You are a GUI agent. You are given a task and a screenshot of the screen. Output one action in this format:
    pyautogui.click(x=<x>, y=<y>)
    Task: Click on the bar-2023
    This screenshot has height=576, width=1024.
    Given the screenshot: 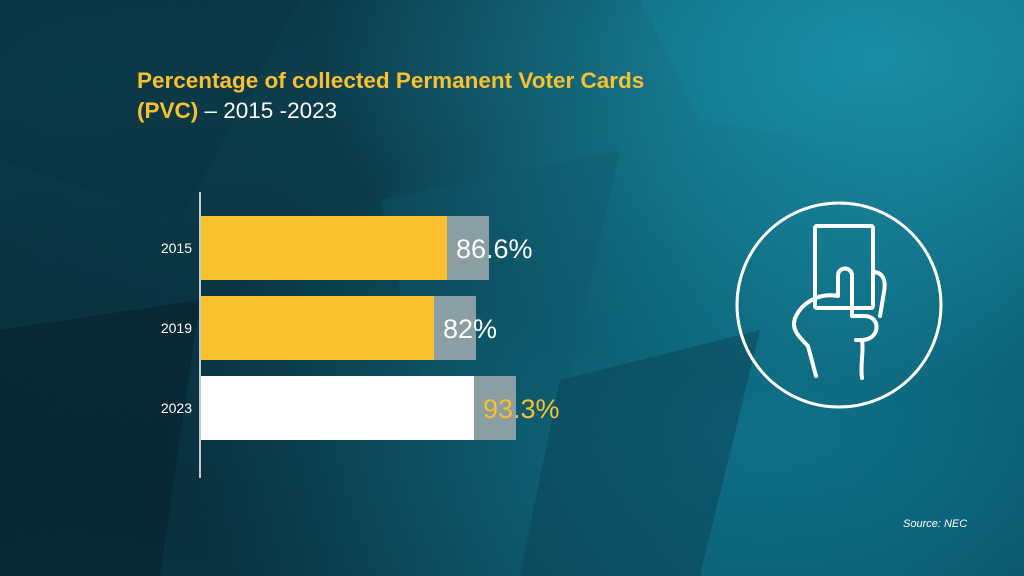 What is the action you would take?
    pyautogui.click(x=337, y=408)
    